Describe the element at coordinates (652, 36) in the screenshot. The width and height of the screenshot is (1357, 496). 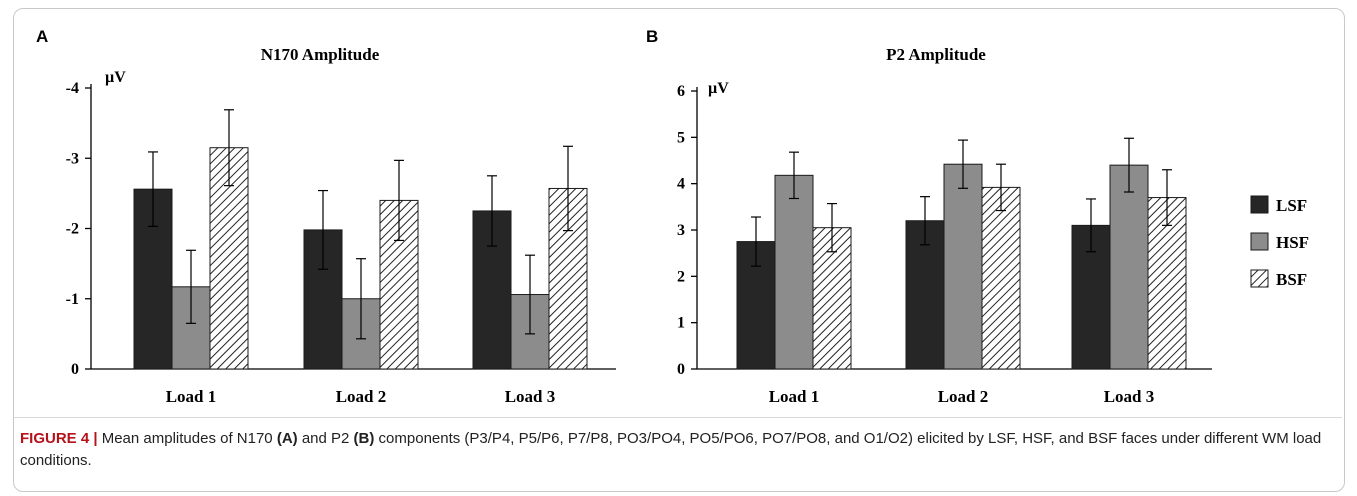
I see `panel-letter: B` at that location.